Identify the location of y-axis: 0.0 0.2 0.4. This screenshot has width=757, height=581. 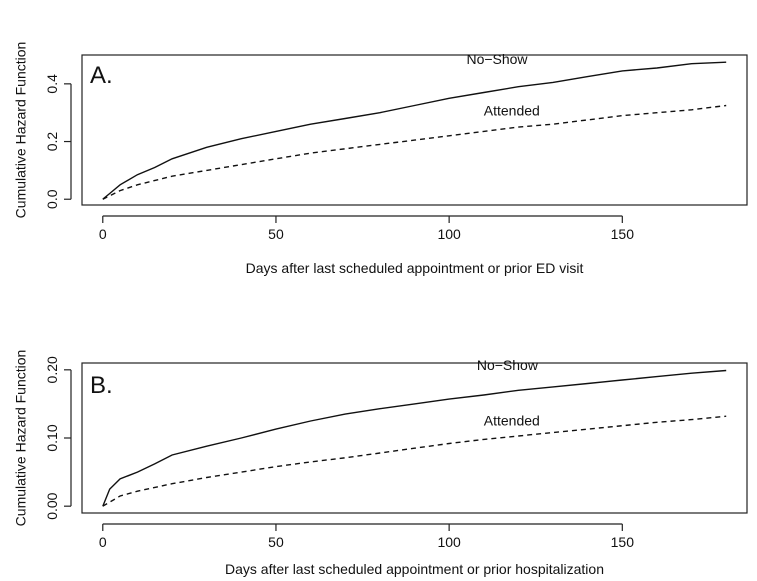
(58, 141).